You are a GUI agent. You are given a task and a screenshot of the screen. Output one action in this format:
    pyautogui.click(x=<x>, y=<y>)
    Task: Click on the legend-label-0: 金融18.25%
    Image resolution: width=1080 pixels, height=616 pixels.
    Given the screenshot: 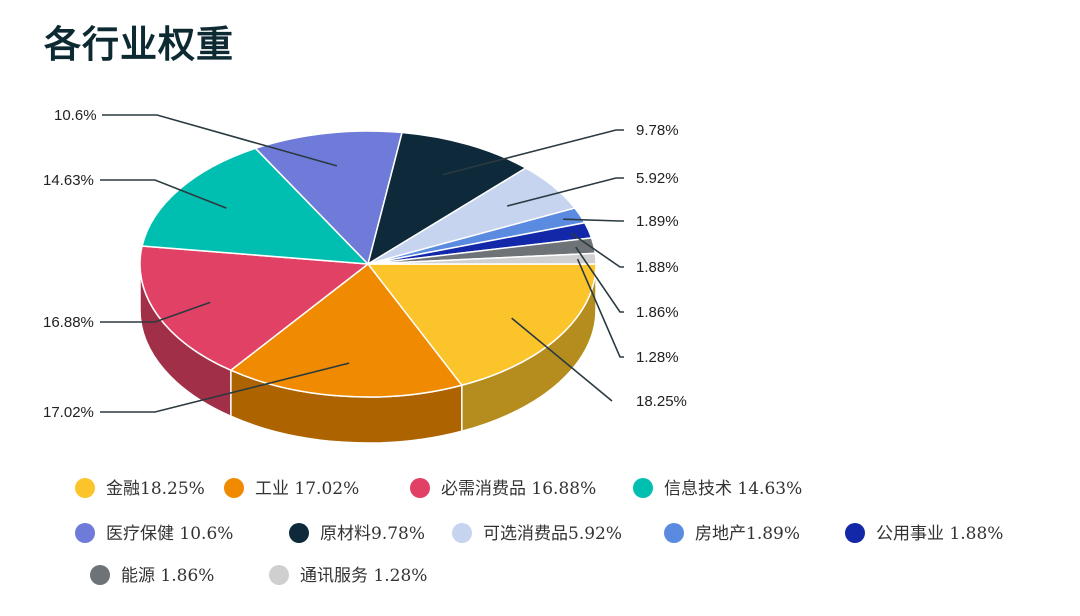 What is the action you would take?
    pyautogui.click(x=155, y=489)
    